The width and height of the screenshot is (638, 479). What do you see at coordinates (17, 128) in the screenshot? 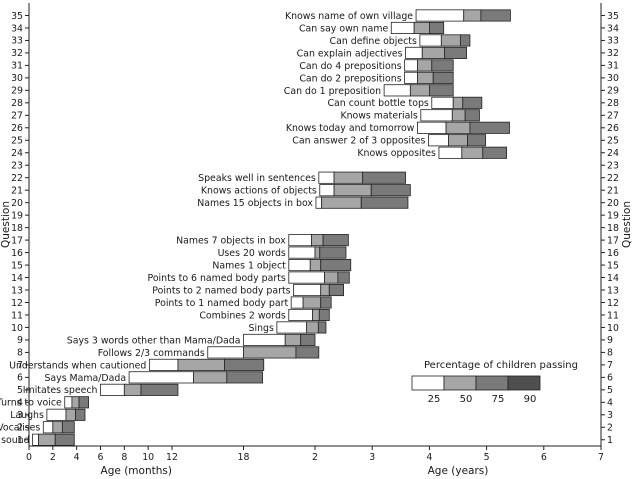
I see `y-tick-label-left: 26` at bounding box center [17, 128].